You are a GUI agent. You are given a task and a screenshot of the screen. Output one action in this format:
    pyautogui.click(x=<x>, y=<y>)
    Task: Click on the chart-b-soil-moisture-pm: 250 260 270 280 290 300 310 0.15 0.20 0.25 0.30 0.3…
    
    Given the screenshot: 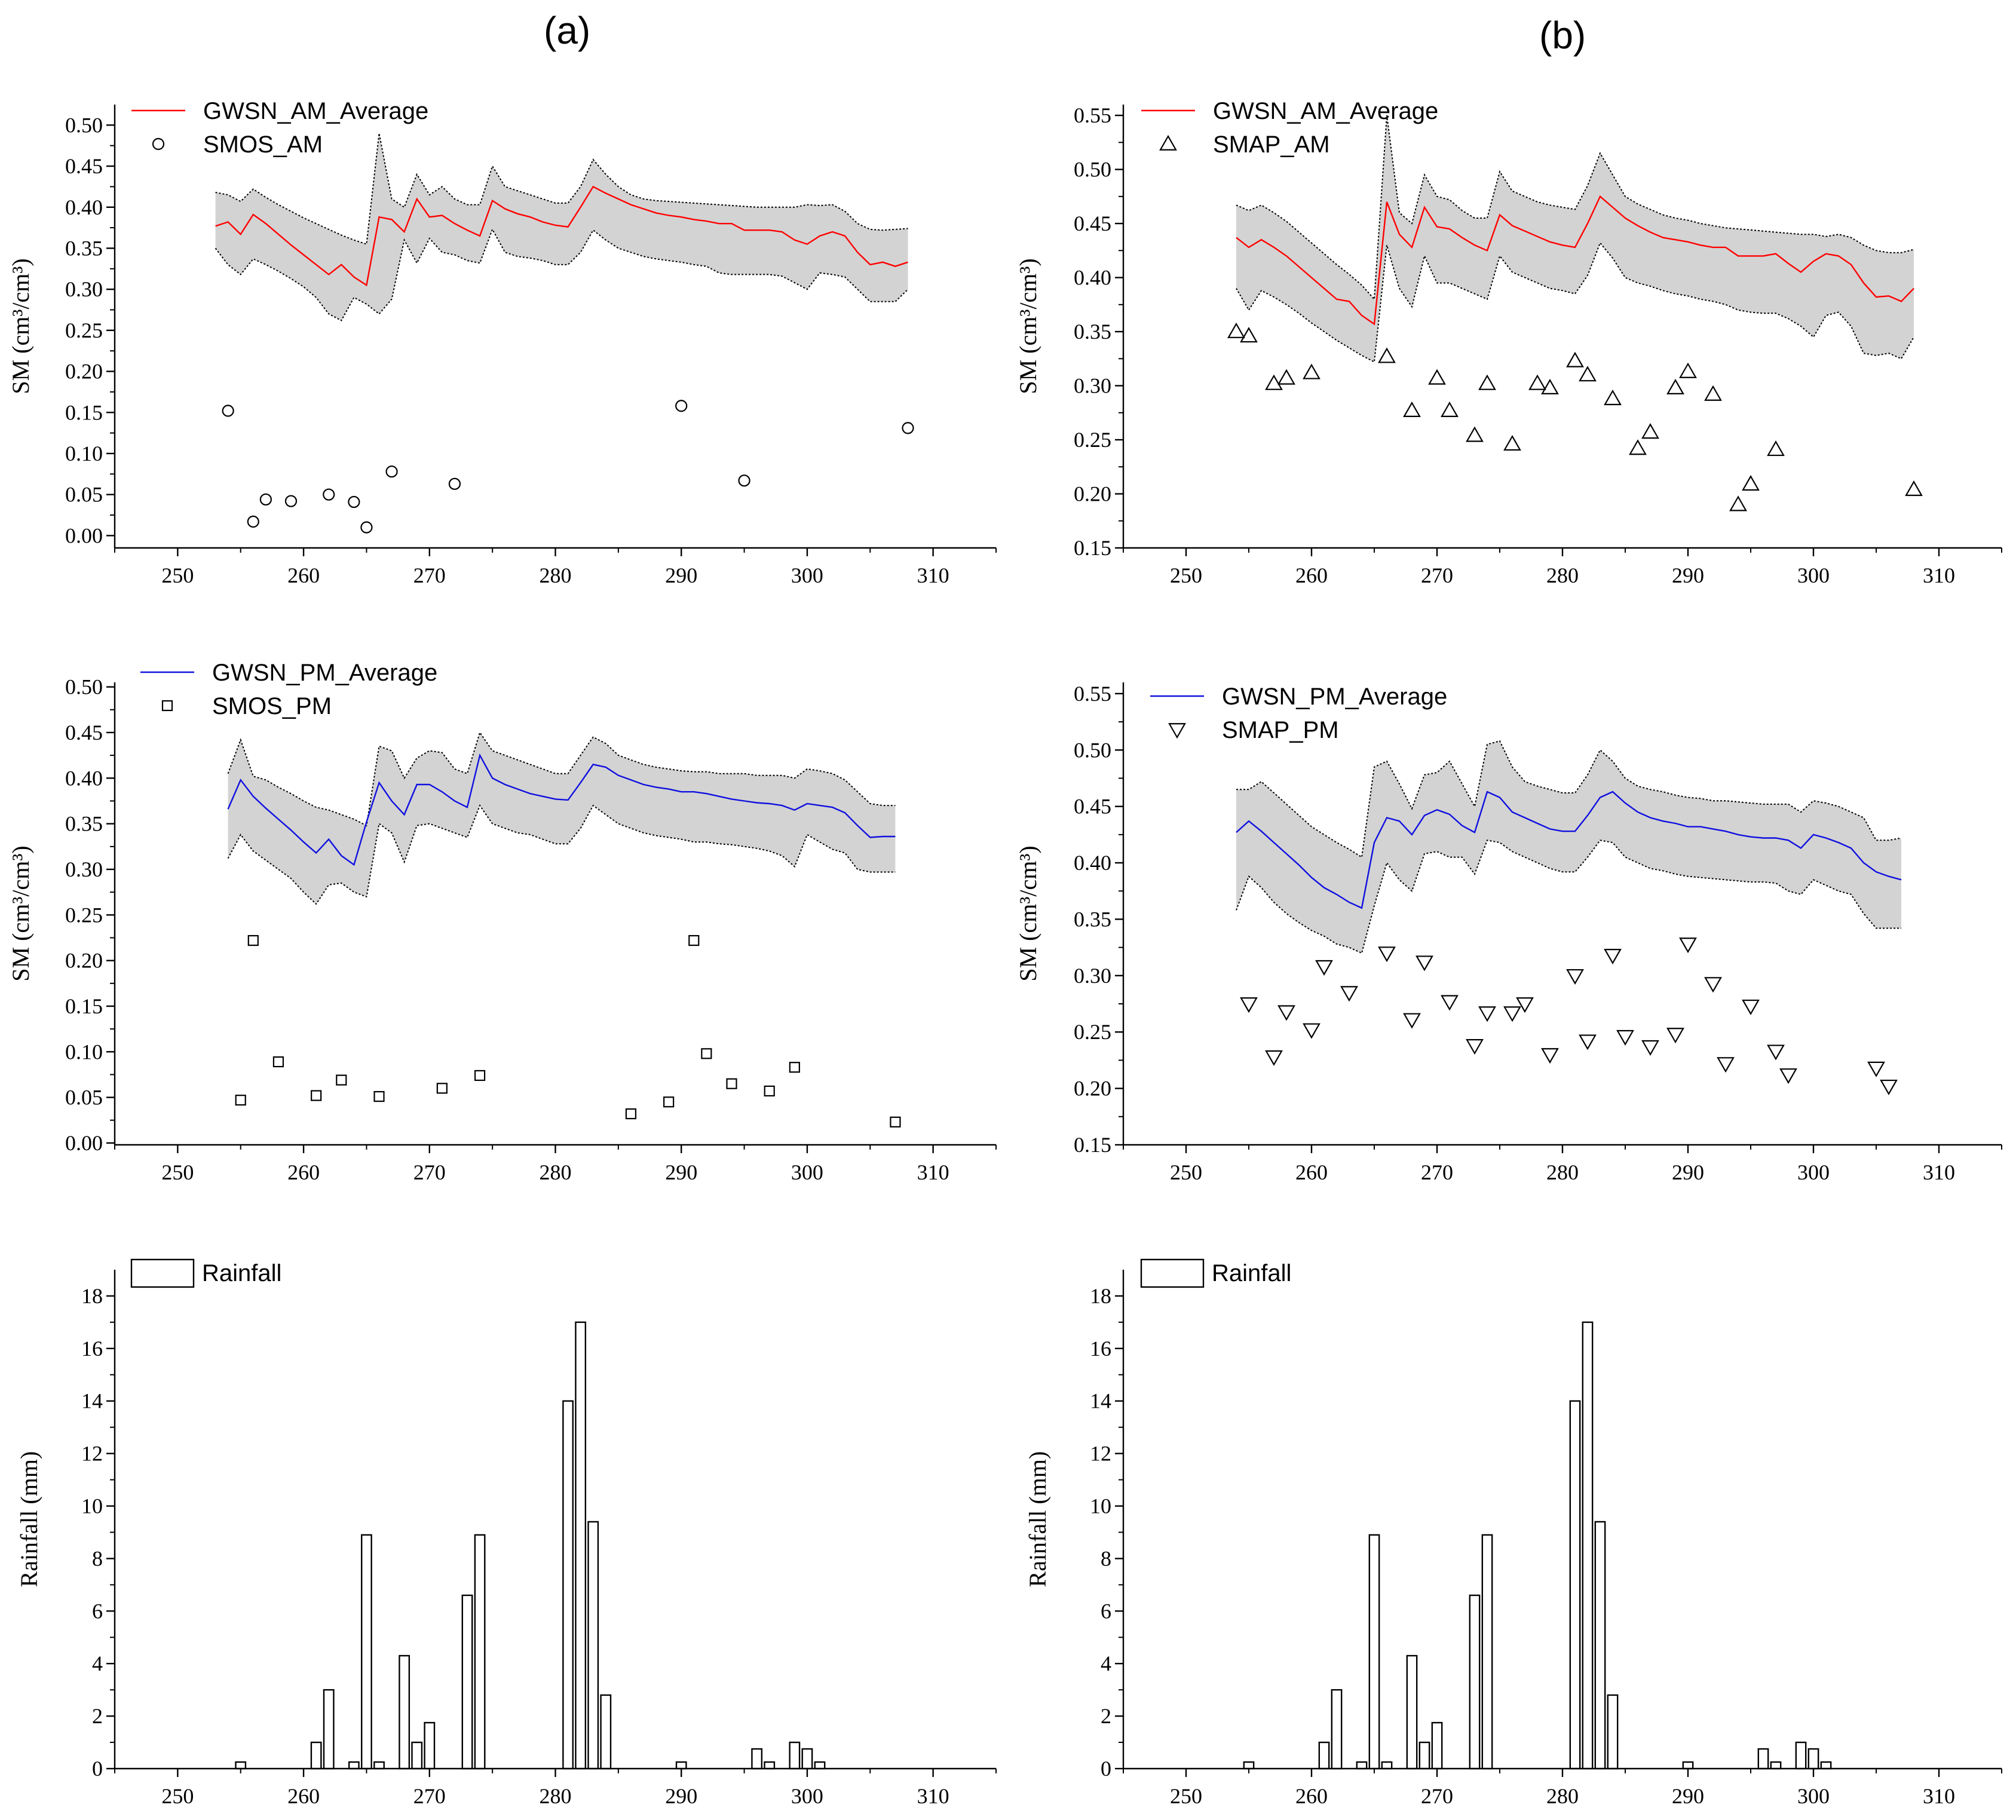 What is the action you would take?
    pyautogui.click(x=1508, y=932)
    